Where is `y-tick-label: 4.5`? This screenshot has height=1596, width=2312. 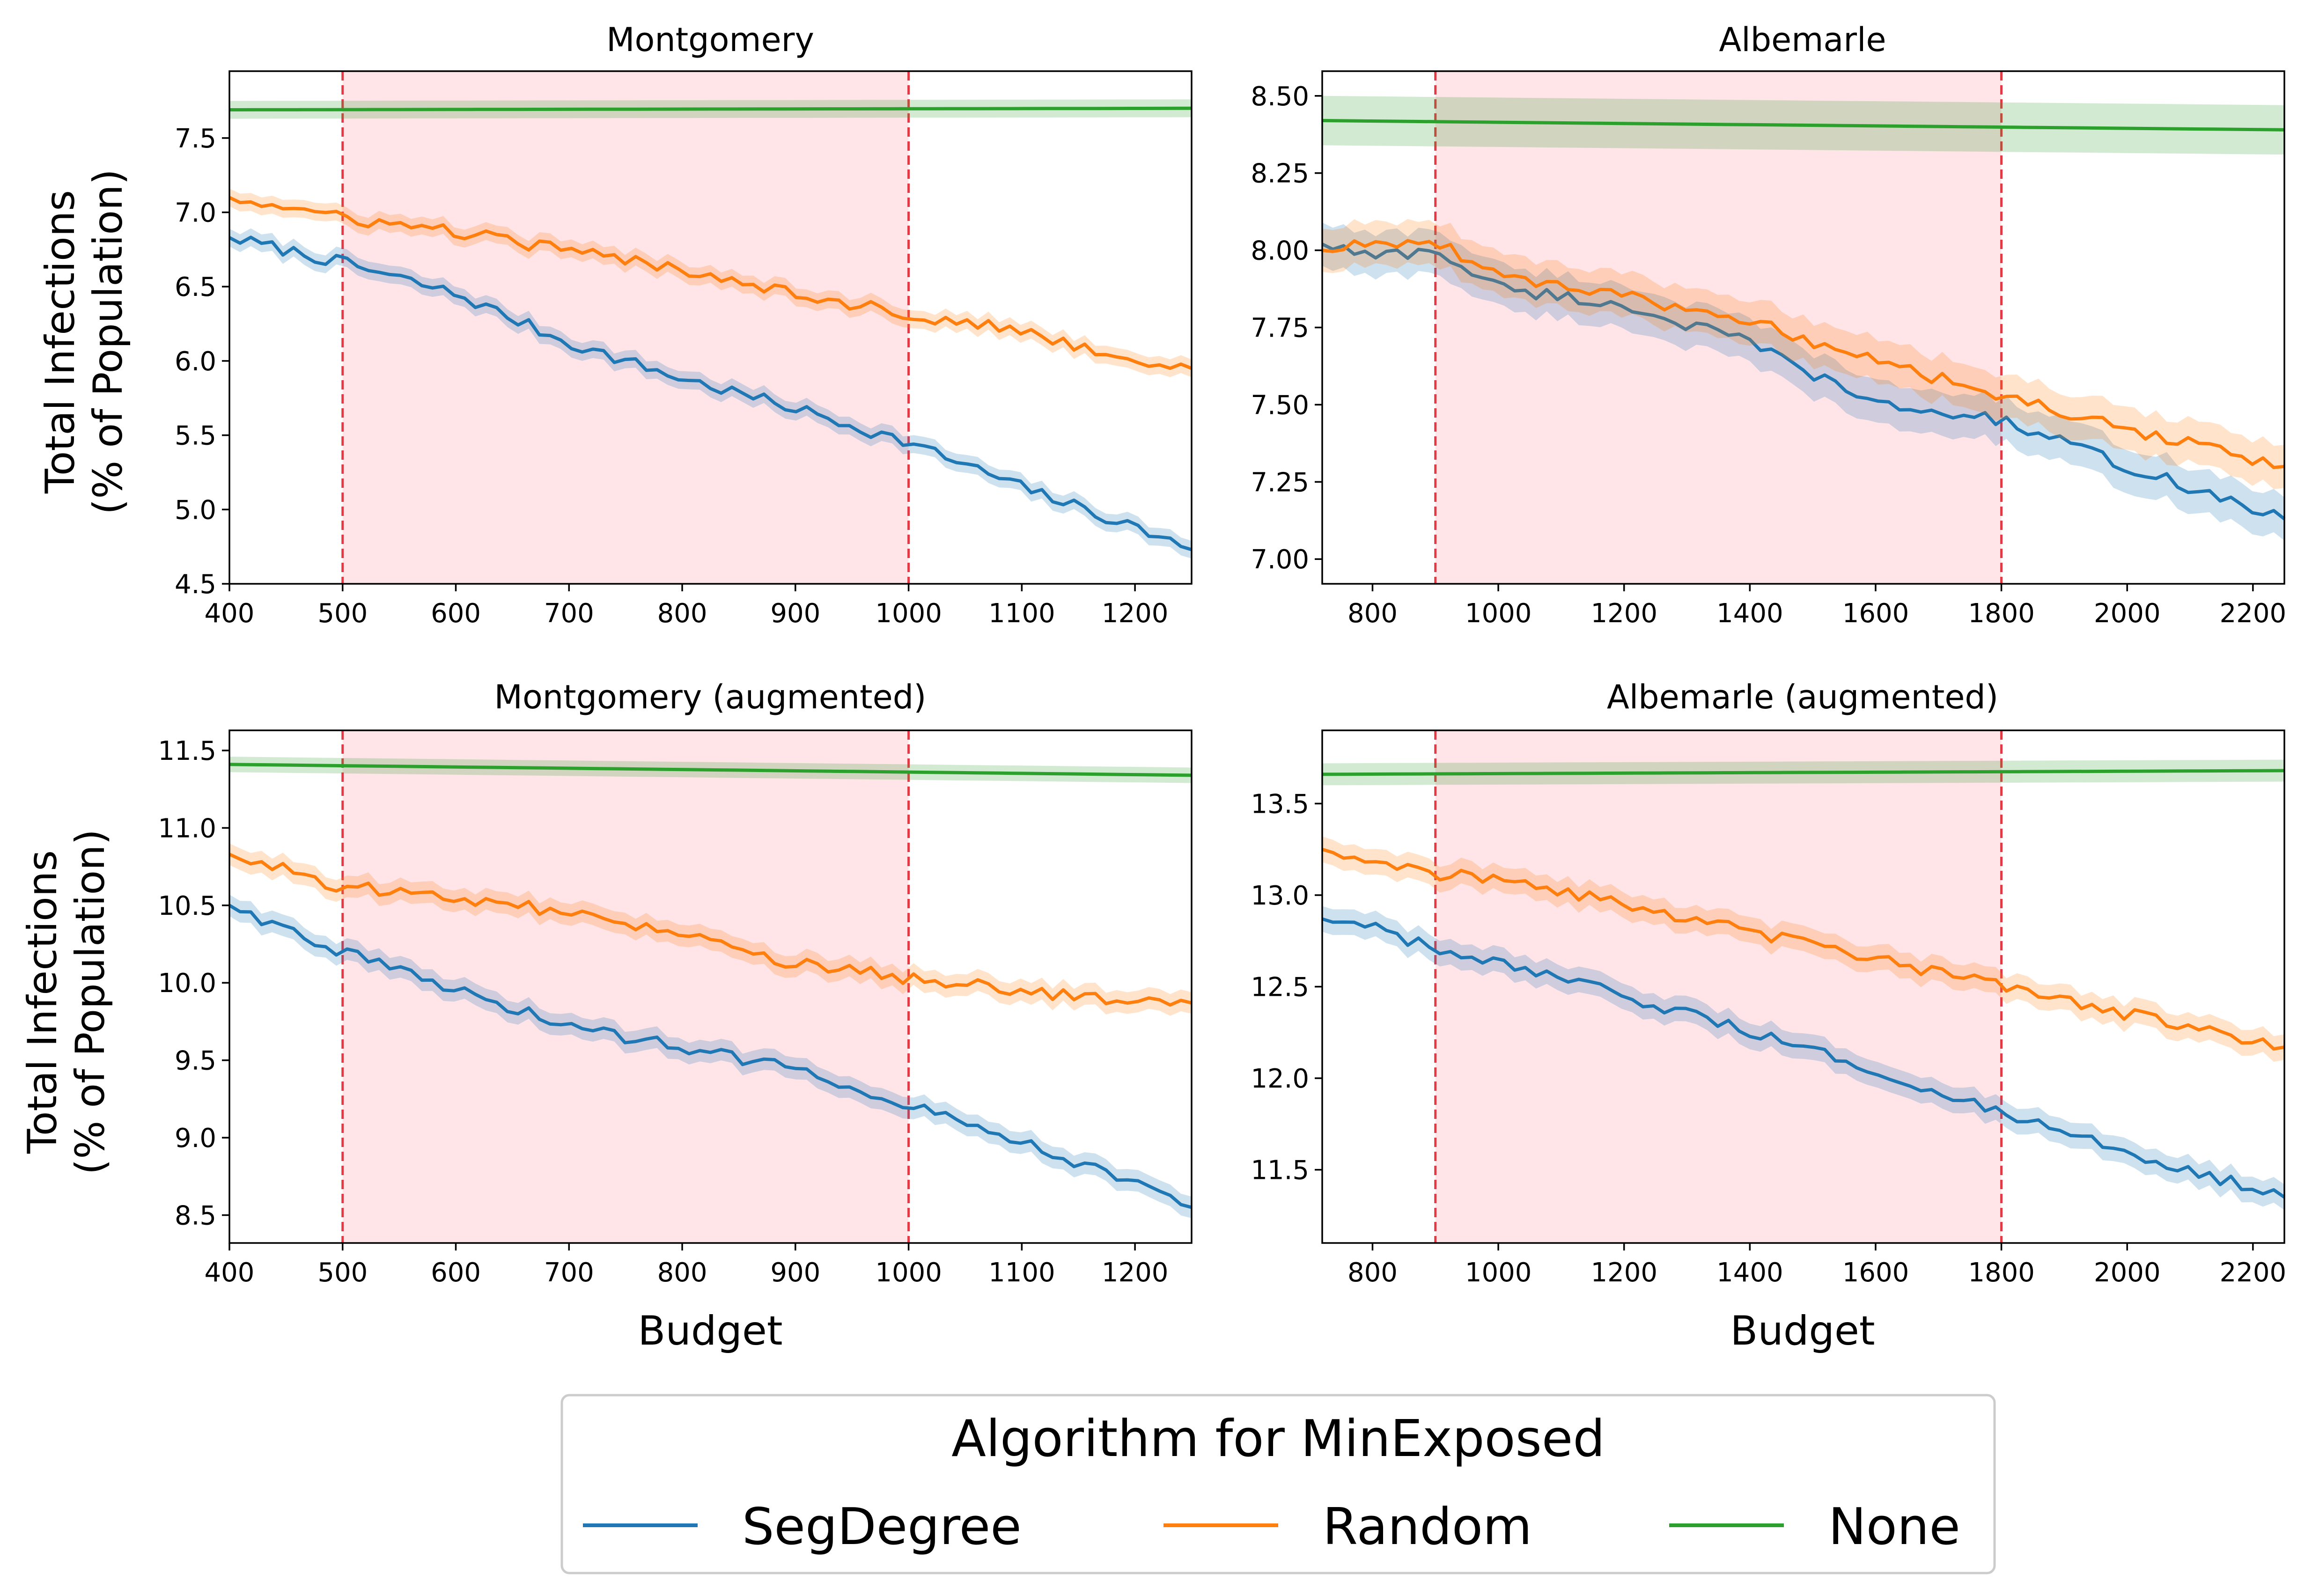 y-tick-label: 4.5 is located at coordinates (195, 584).